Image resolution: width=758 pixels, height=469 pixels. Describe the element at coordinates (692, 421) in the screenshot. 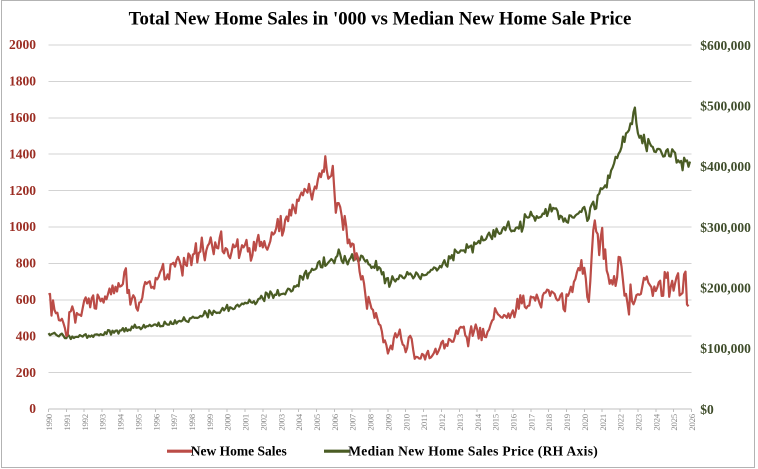

I see `svg-text: 2026` at that location.